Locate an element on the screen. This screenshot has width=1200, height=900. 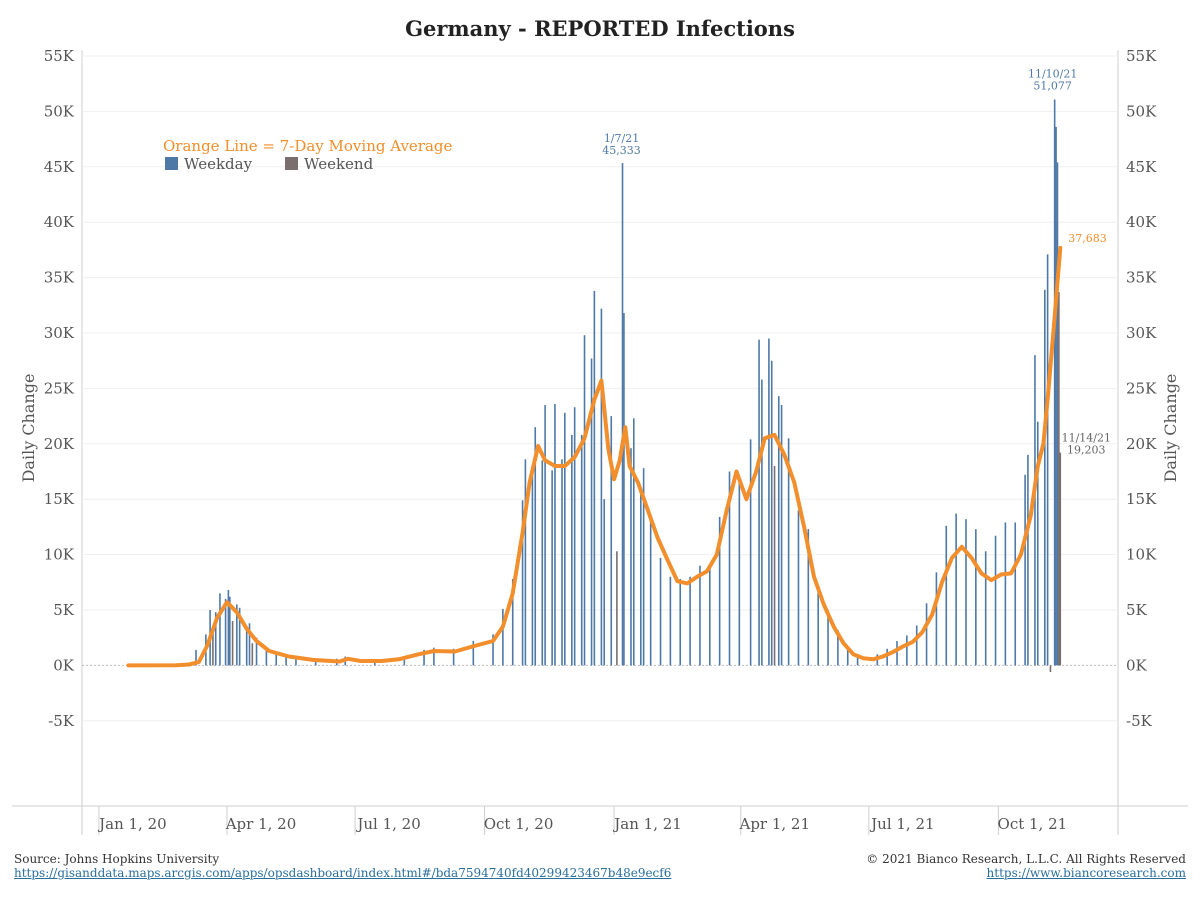
y-tick-label-left: 20K is located at coordinates (59, 444).